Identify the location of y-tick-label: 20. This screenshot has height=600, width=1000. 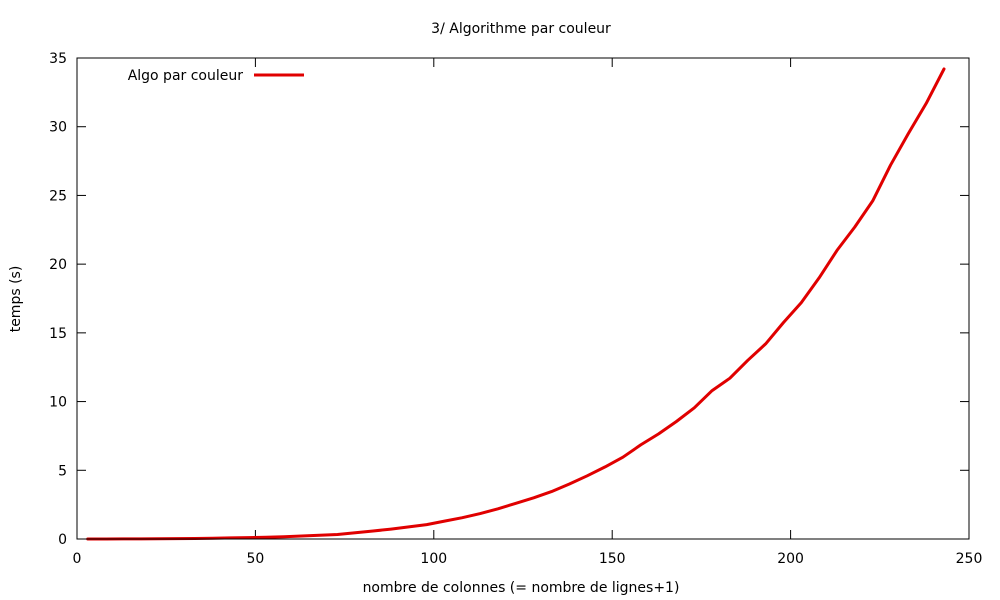
(58, 265).